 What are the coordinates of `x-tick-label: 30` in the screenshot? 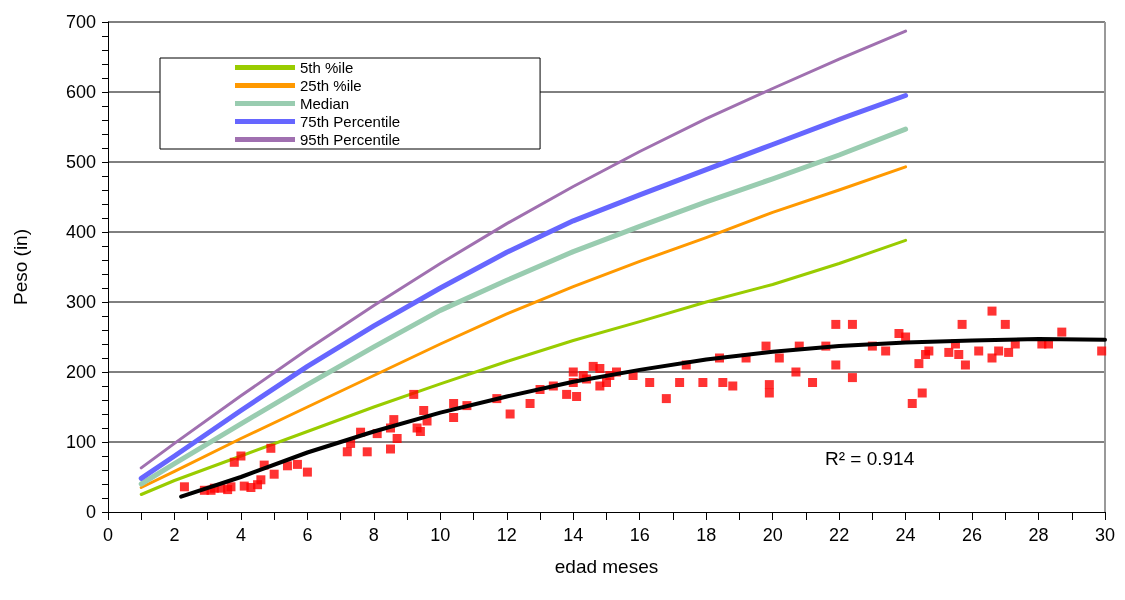 It's located at (1105, 535).